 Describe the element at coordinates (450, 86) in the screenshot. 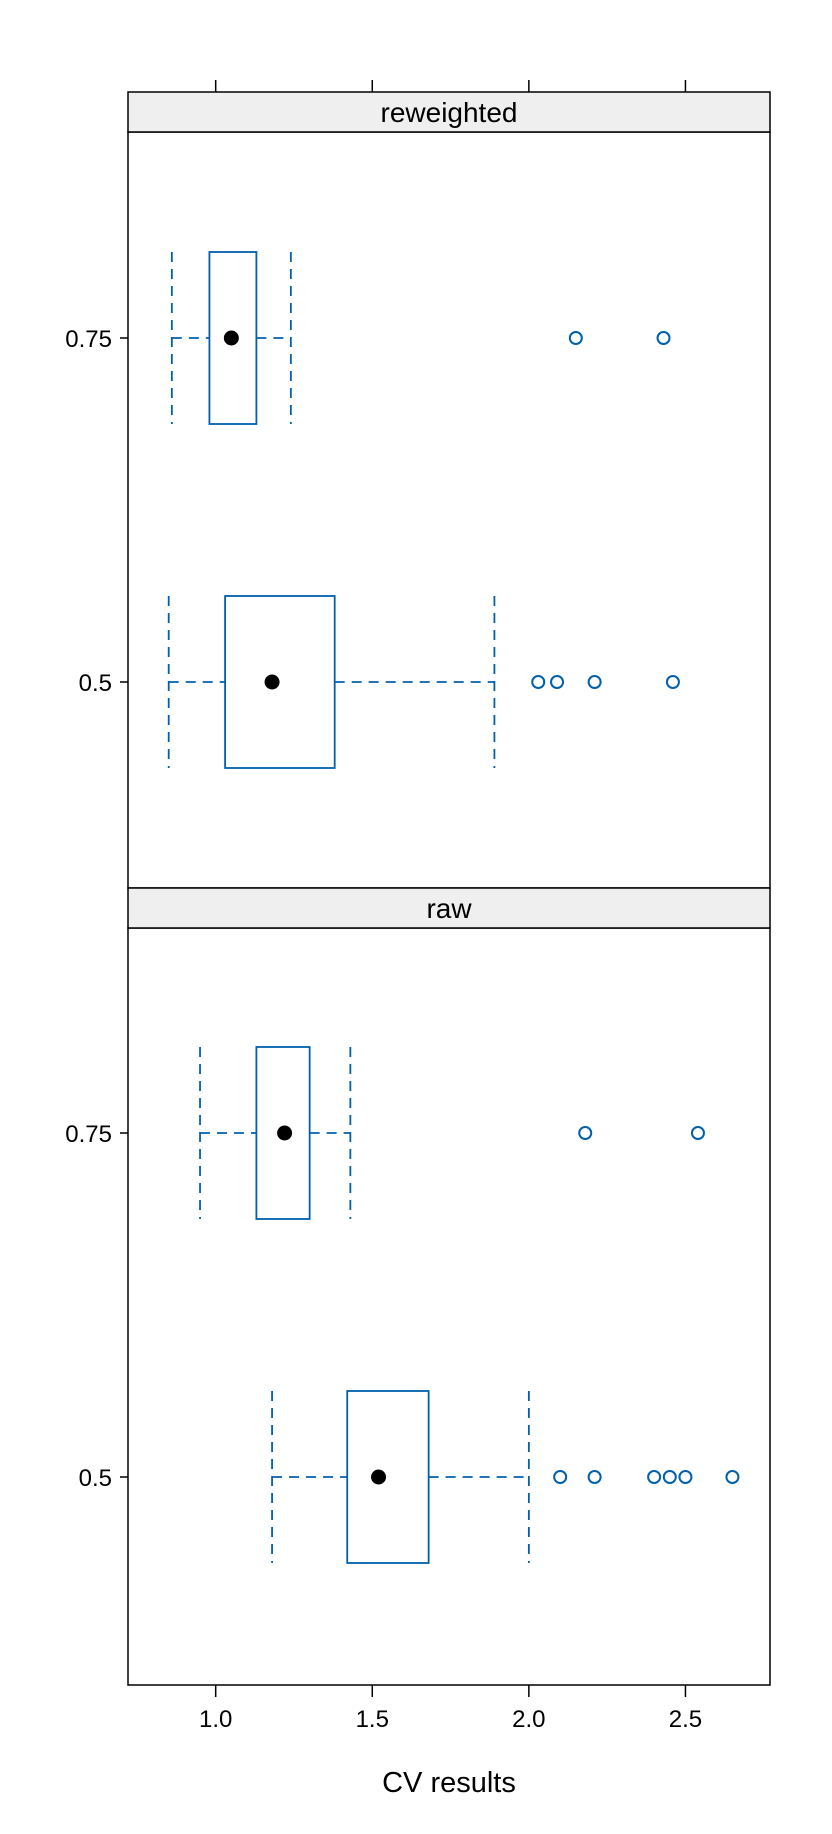

I see `top-axis-ticks` at that location.